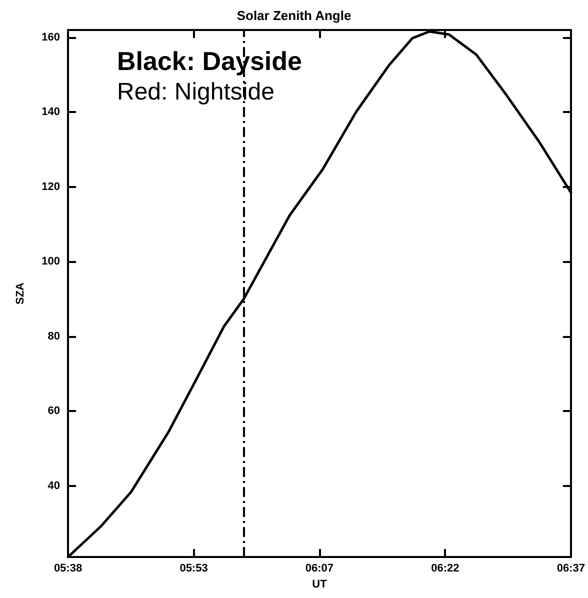 The height and width of the screenshot is (598, 588). I want to click on y-tick-label: 80, so click(54, 336).